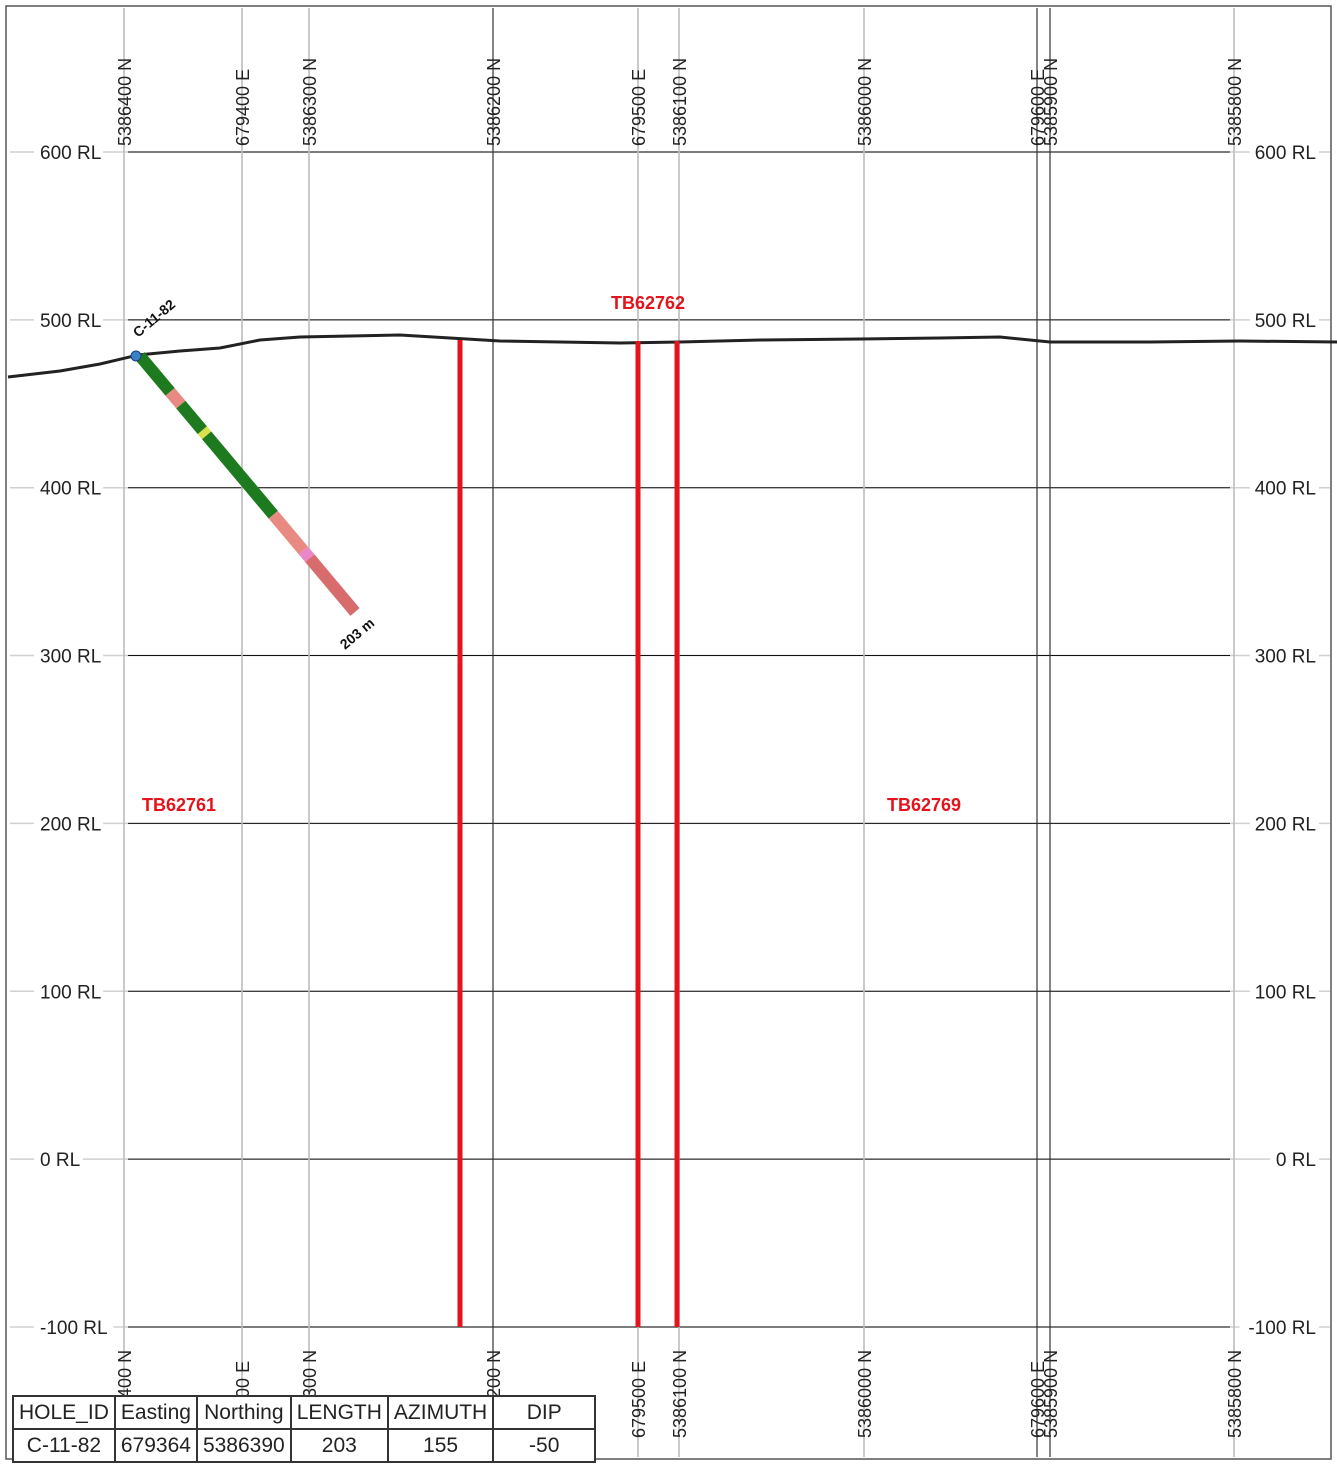  I want to click on rl-label-left: 100 RL, so click(70, 992).